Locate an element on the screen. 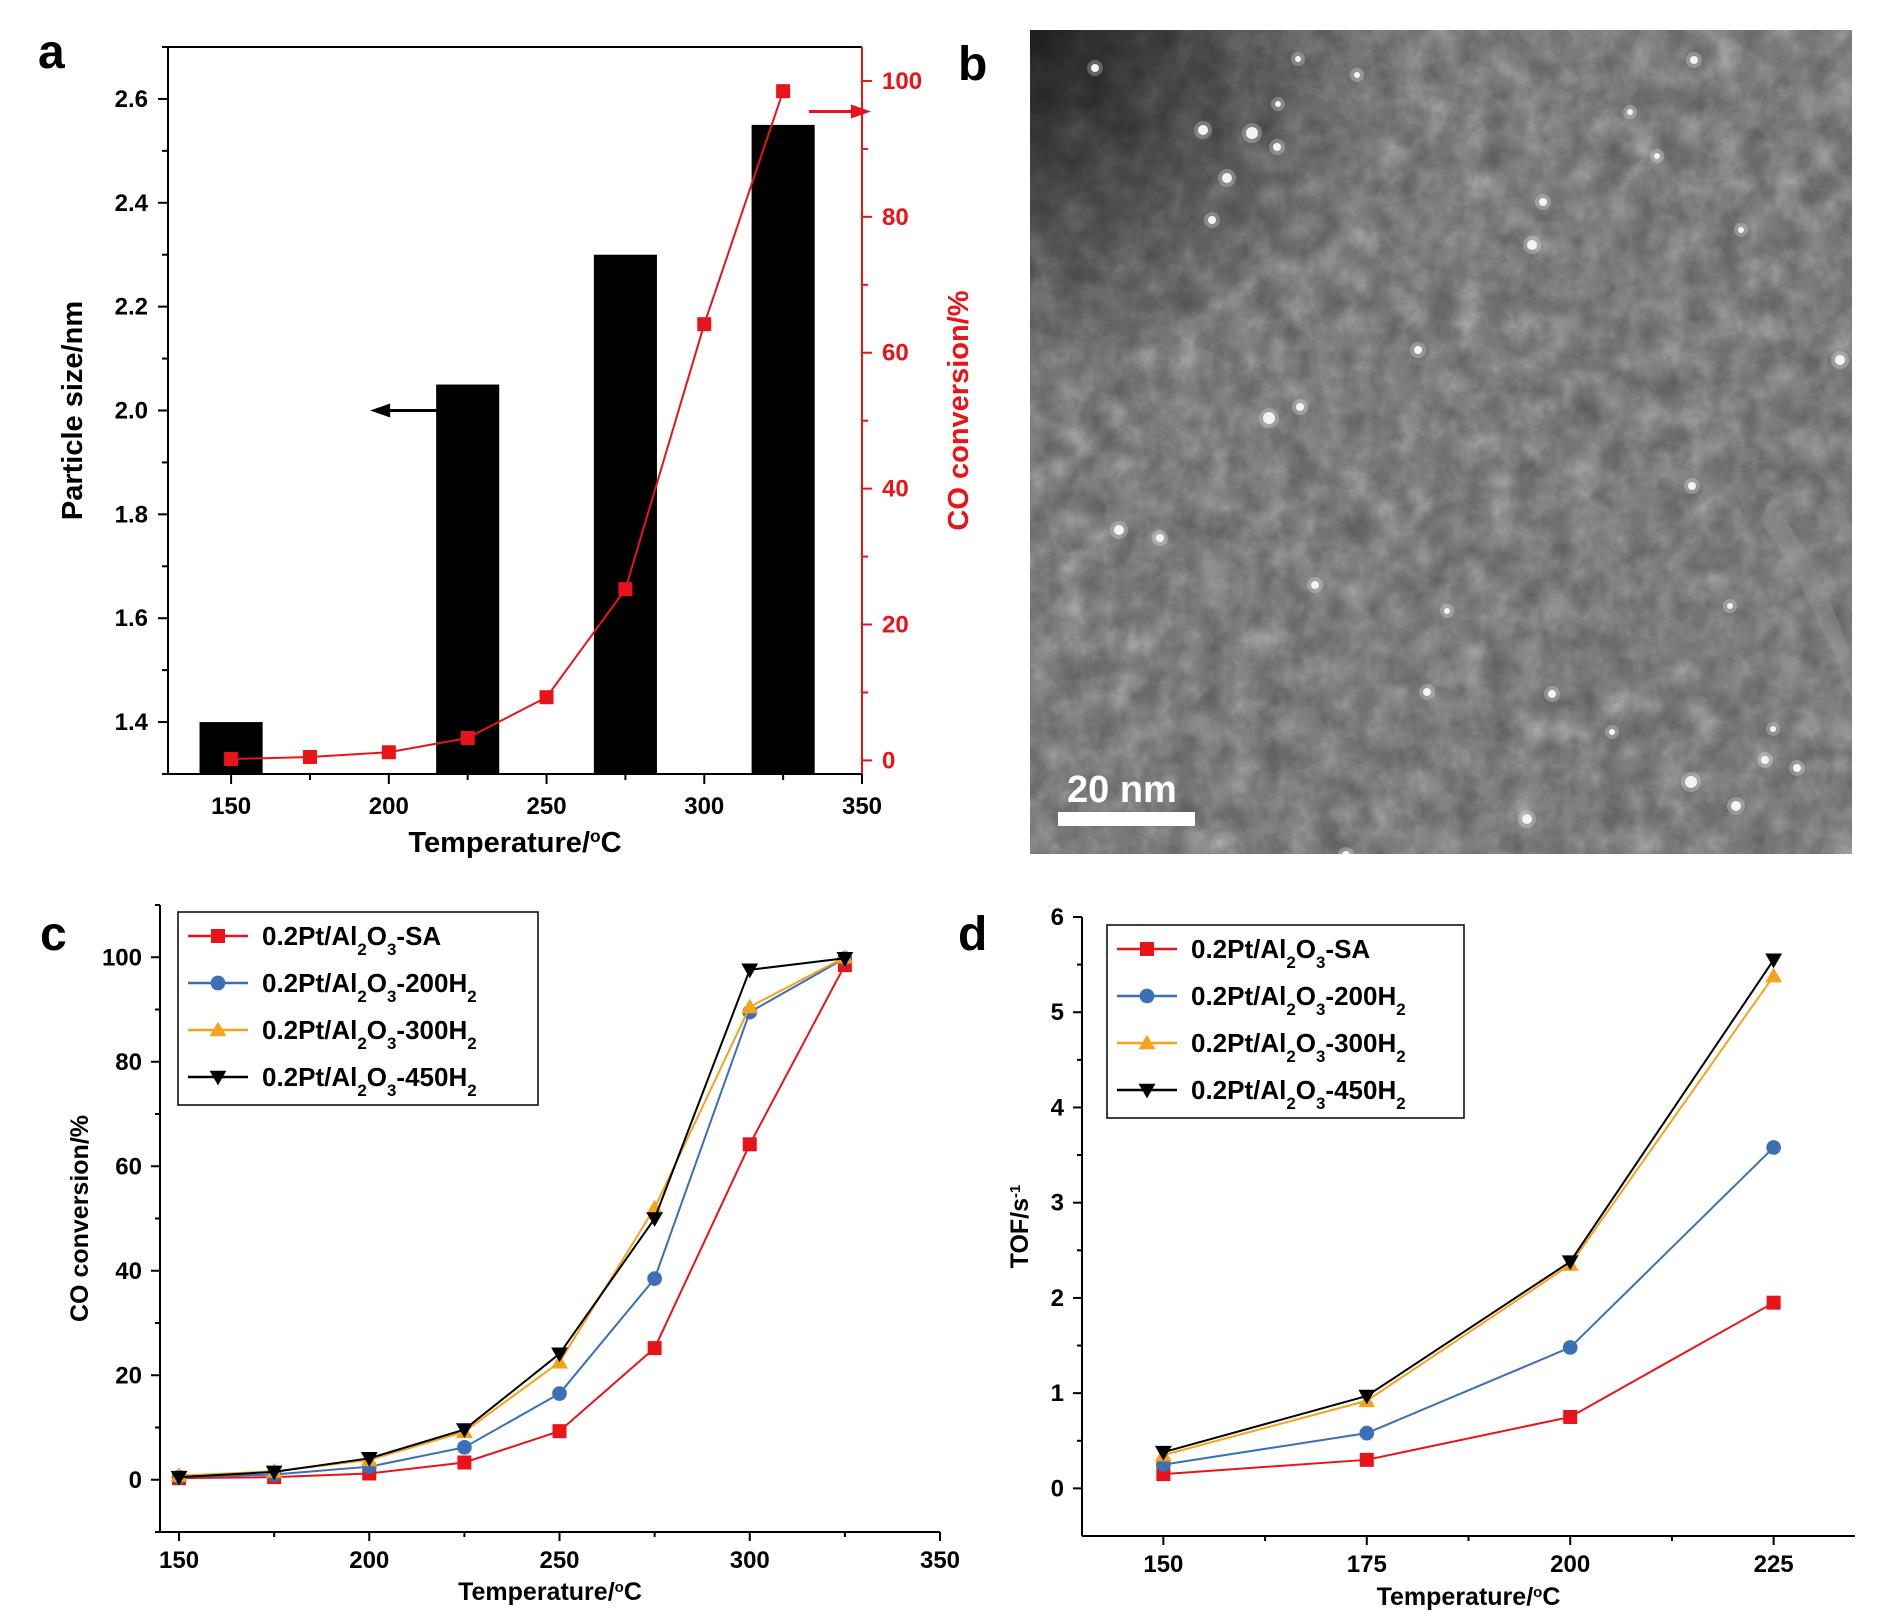 This screenshot has height=1619, width=1885. y2-tick-label: 100 is located at coordinates (902, 81).